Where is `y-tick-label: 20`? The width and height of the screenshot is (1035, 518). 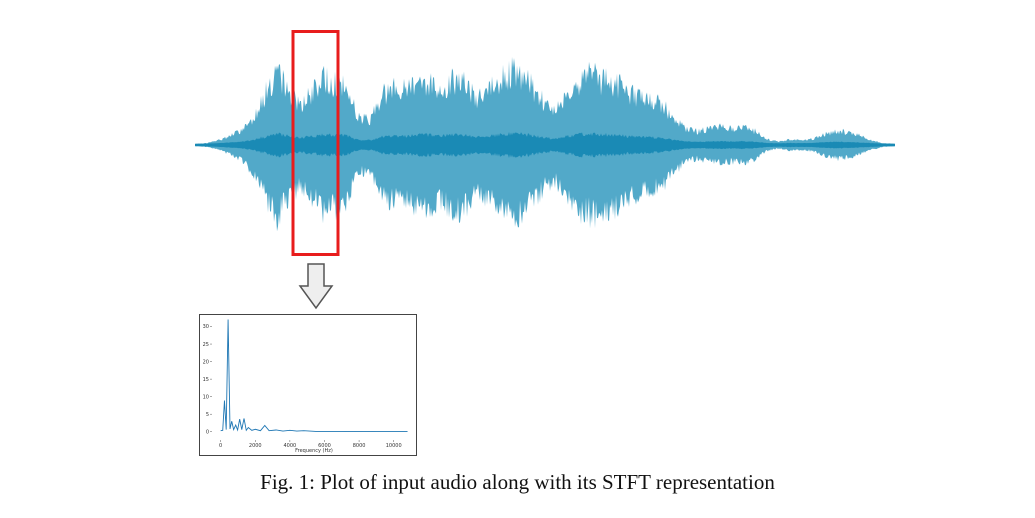
y-tick-label: 20 is located at coordinates (206, 362).